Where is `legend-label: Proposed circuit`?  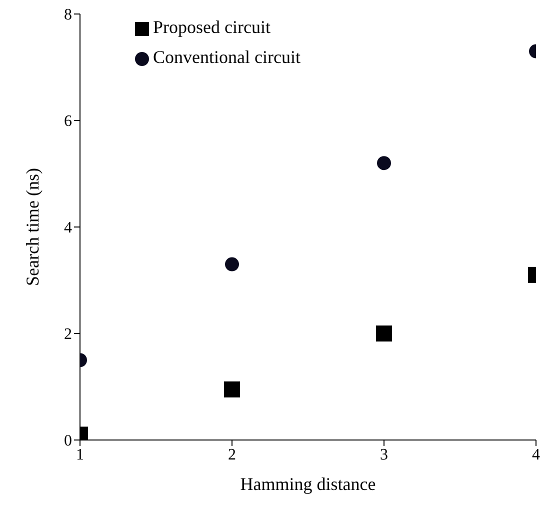
legend-label: Proposed circuit is located at coordinates (211, 27).